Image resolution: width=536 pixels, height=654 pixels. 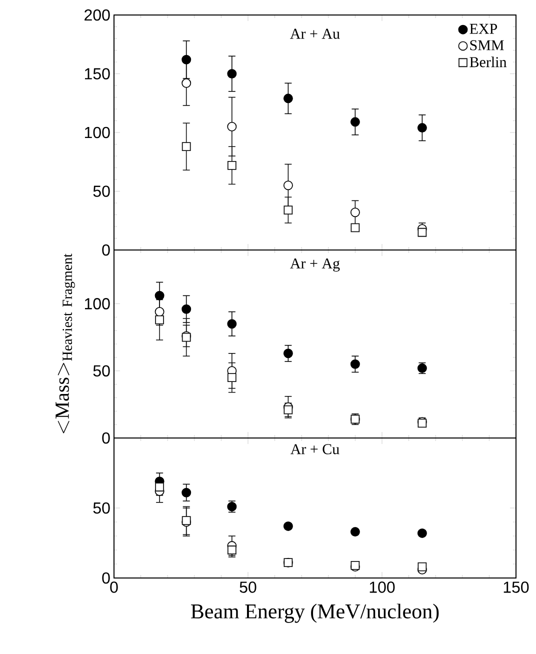 What do you see at coordinates (97, 15) in the screenshot?
I see `y-tick-label: 200` at bounding box center [97, 15].